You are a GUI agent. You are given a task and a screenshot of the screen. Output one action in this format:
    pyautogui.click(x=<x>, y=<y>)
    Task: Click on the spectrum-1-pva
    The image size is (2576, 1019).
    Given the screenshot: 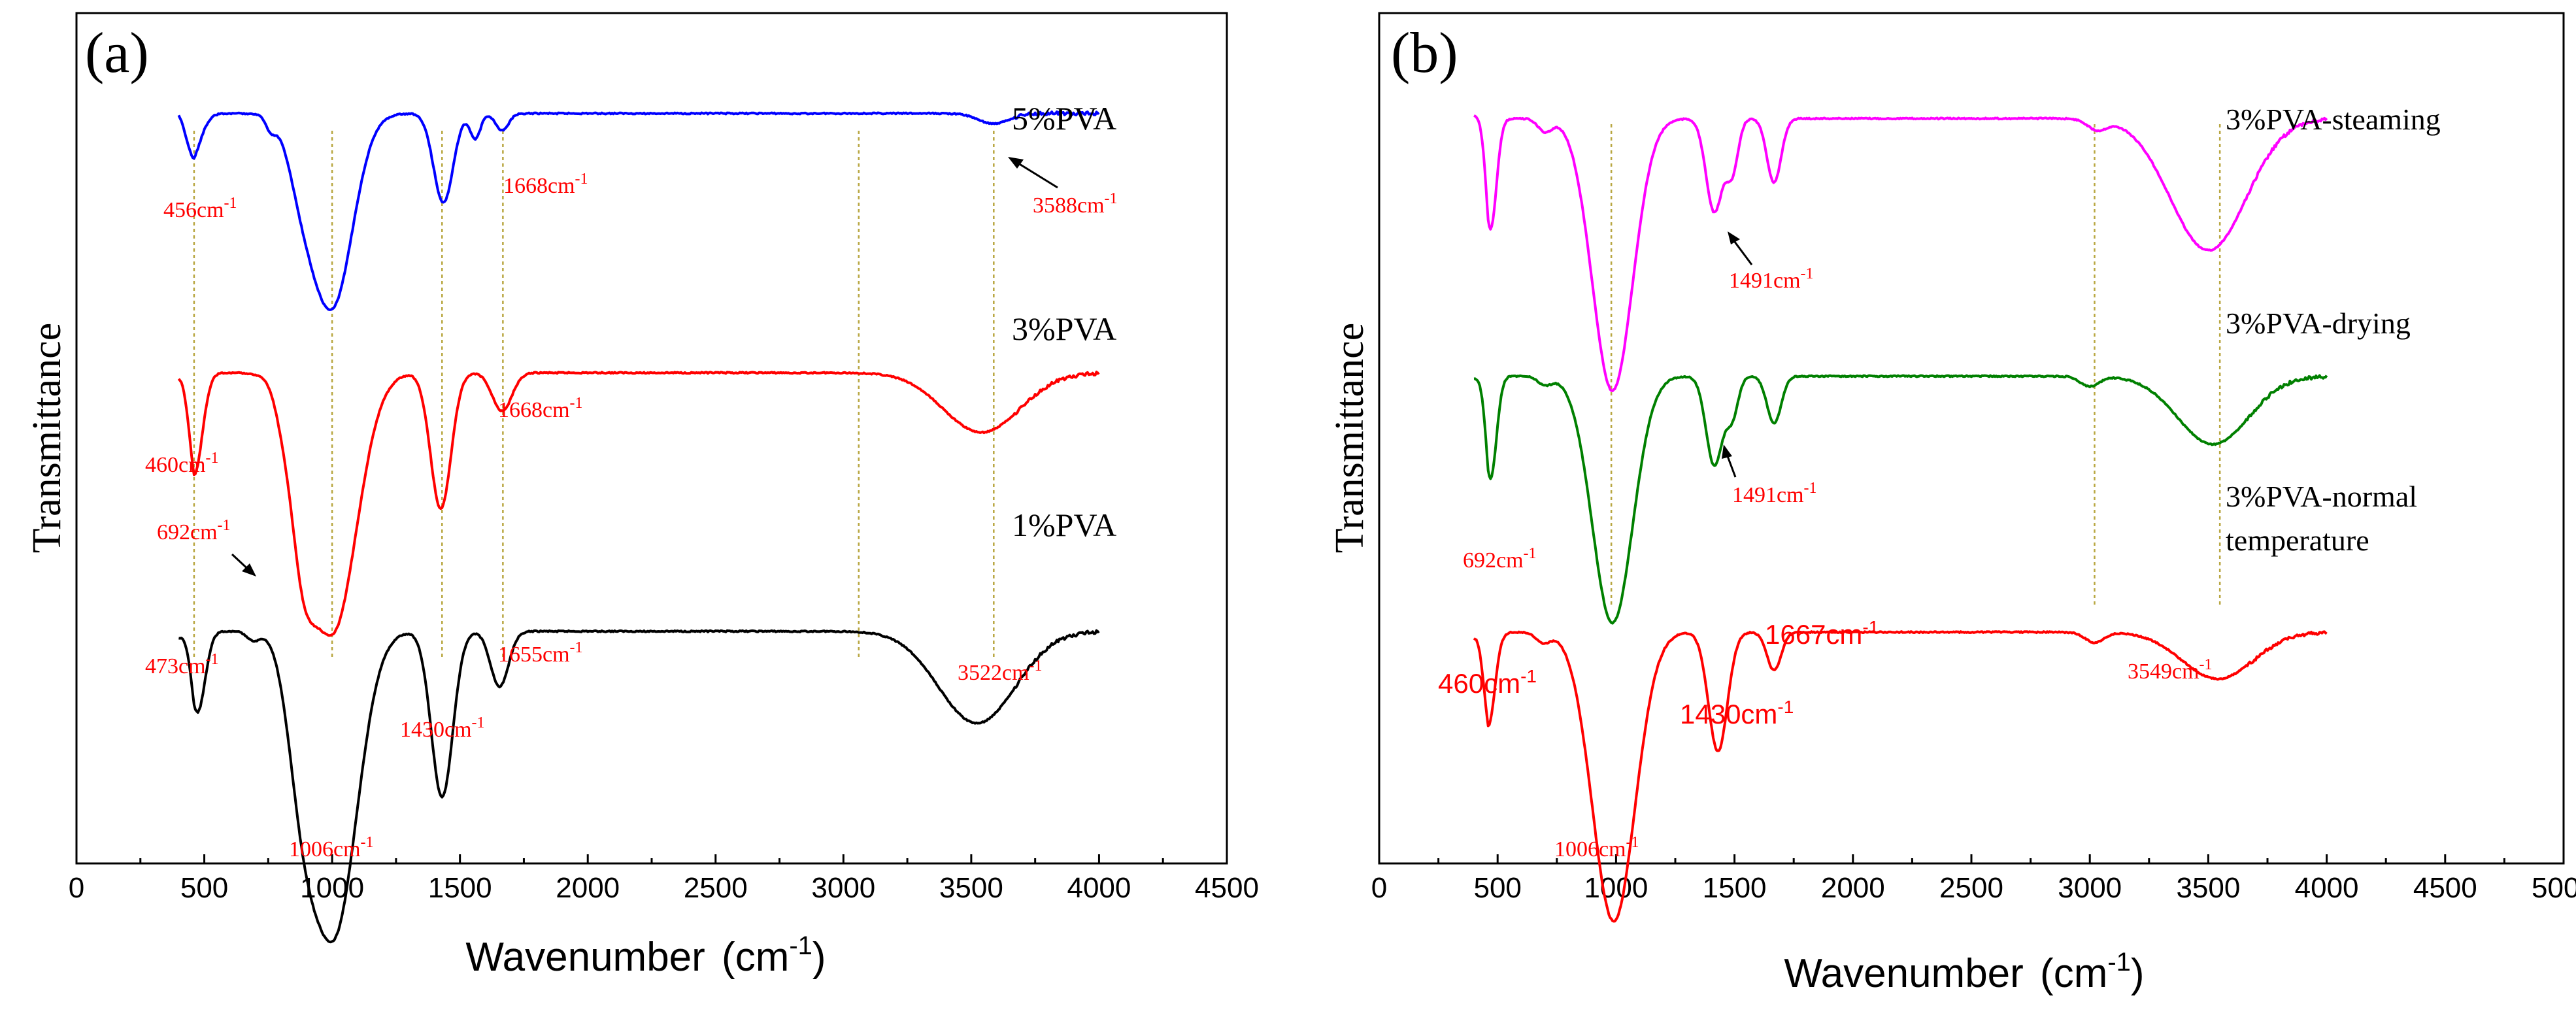 What is the action you would take?
    pyautogui.click(x=639, y=786)
    